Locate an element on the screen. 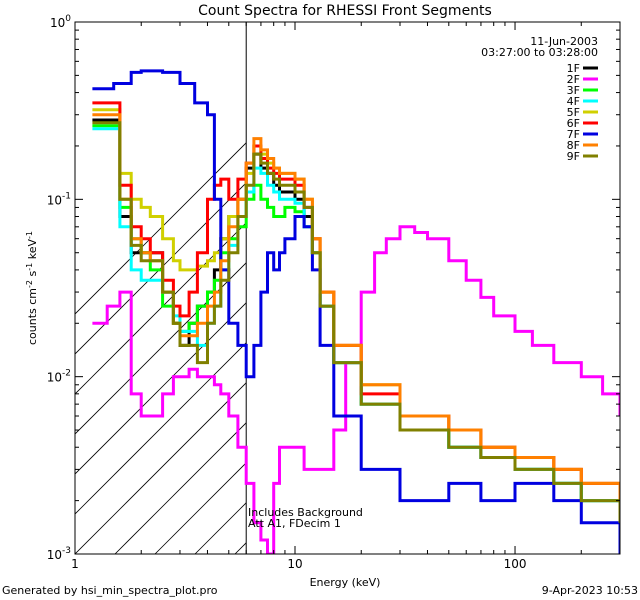  y-axis-label-exp-2: -1 is located at coordinates (29, 267).